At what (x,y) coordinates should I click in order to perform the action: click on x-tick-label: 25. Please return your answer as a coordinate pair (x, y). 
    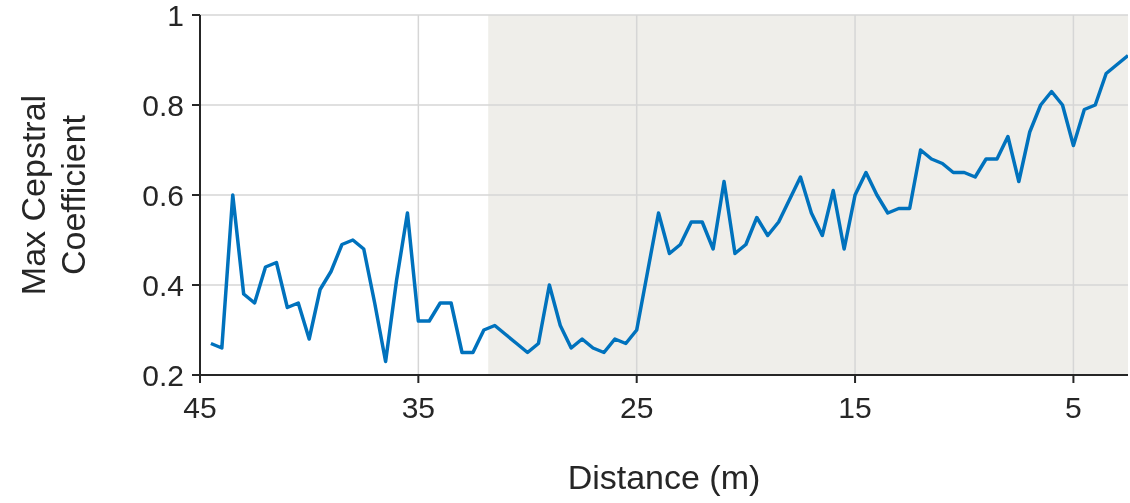
    Looking at the image, I should click on (637, 408).